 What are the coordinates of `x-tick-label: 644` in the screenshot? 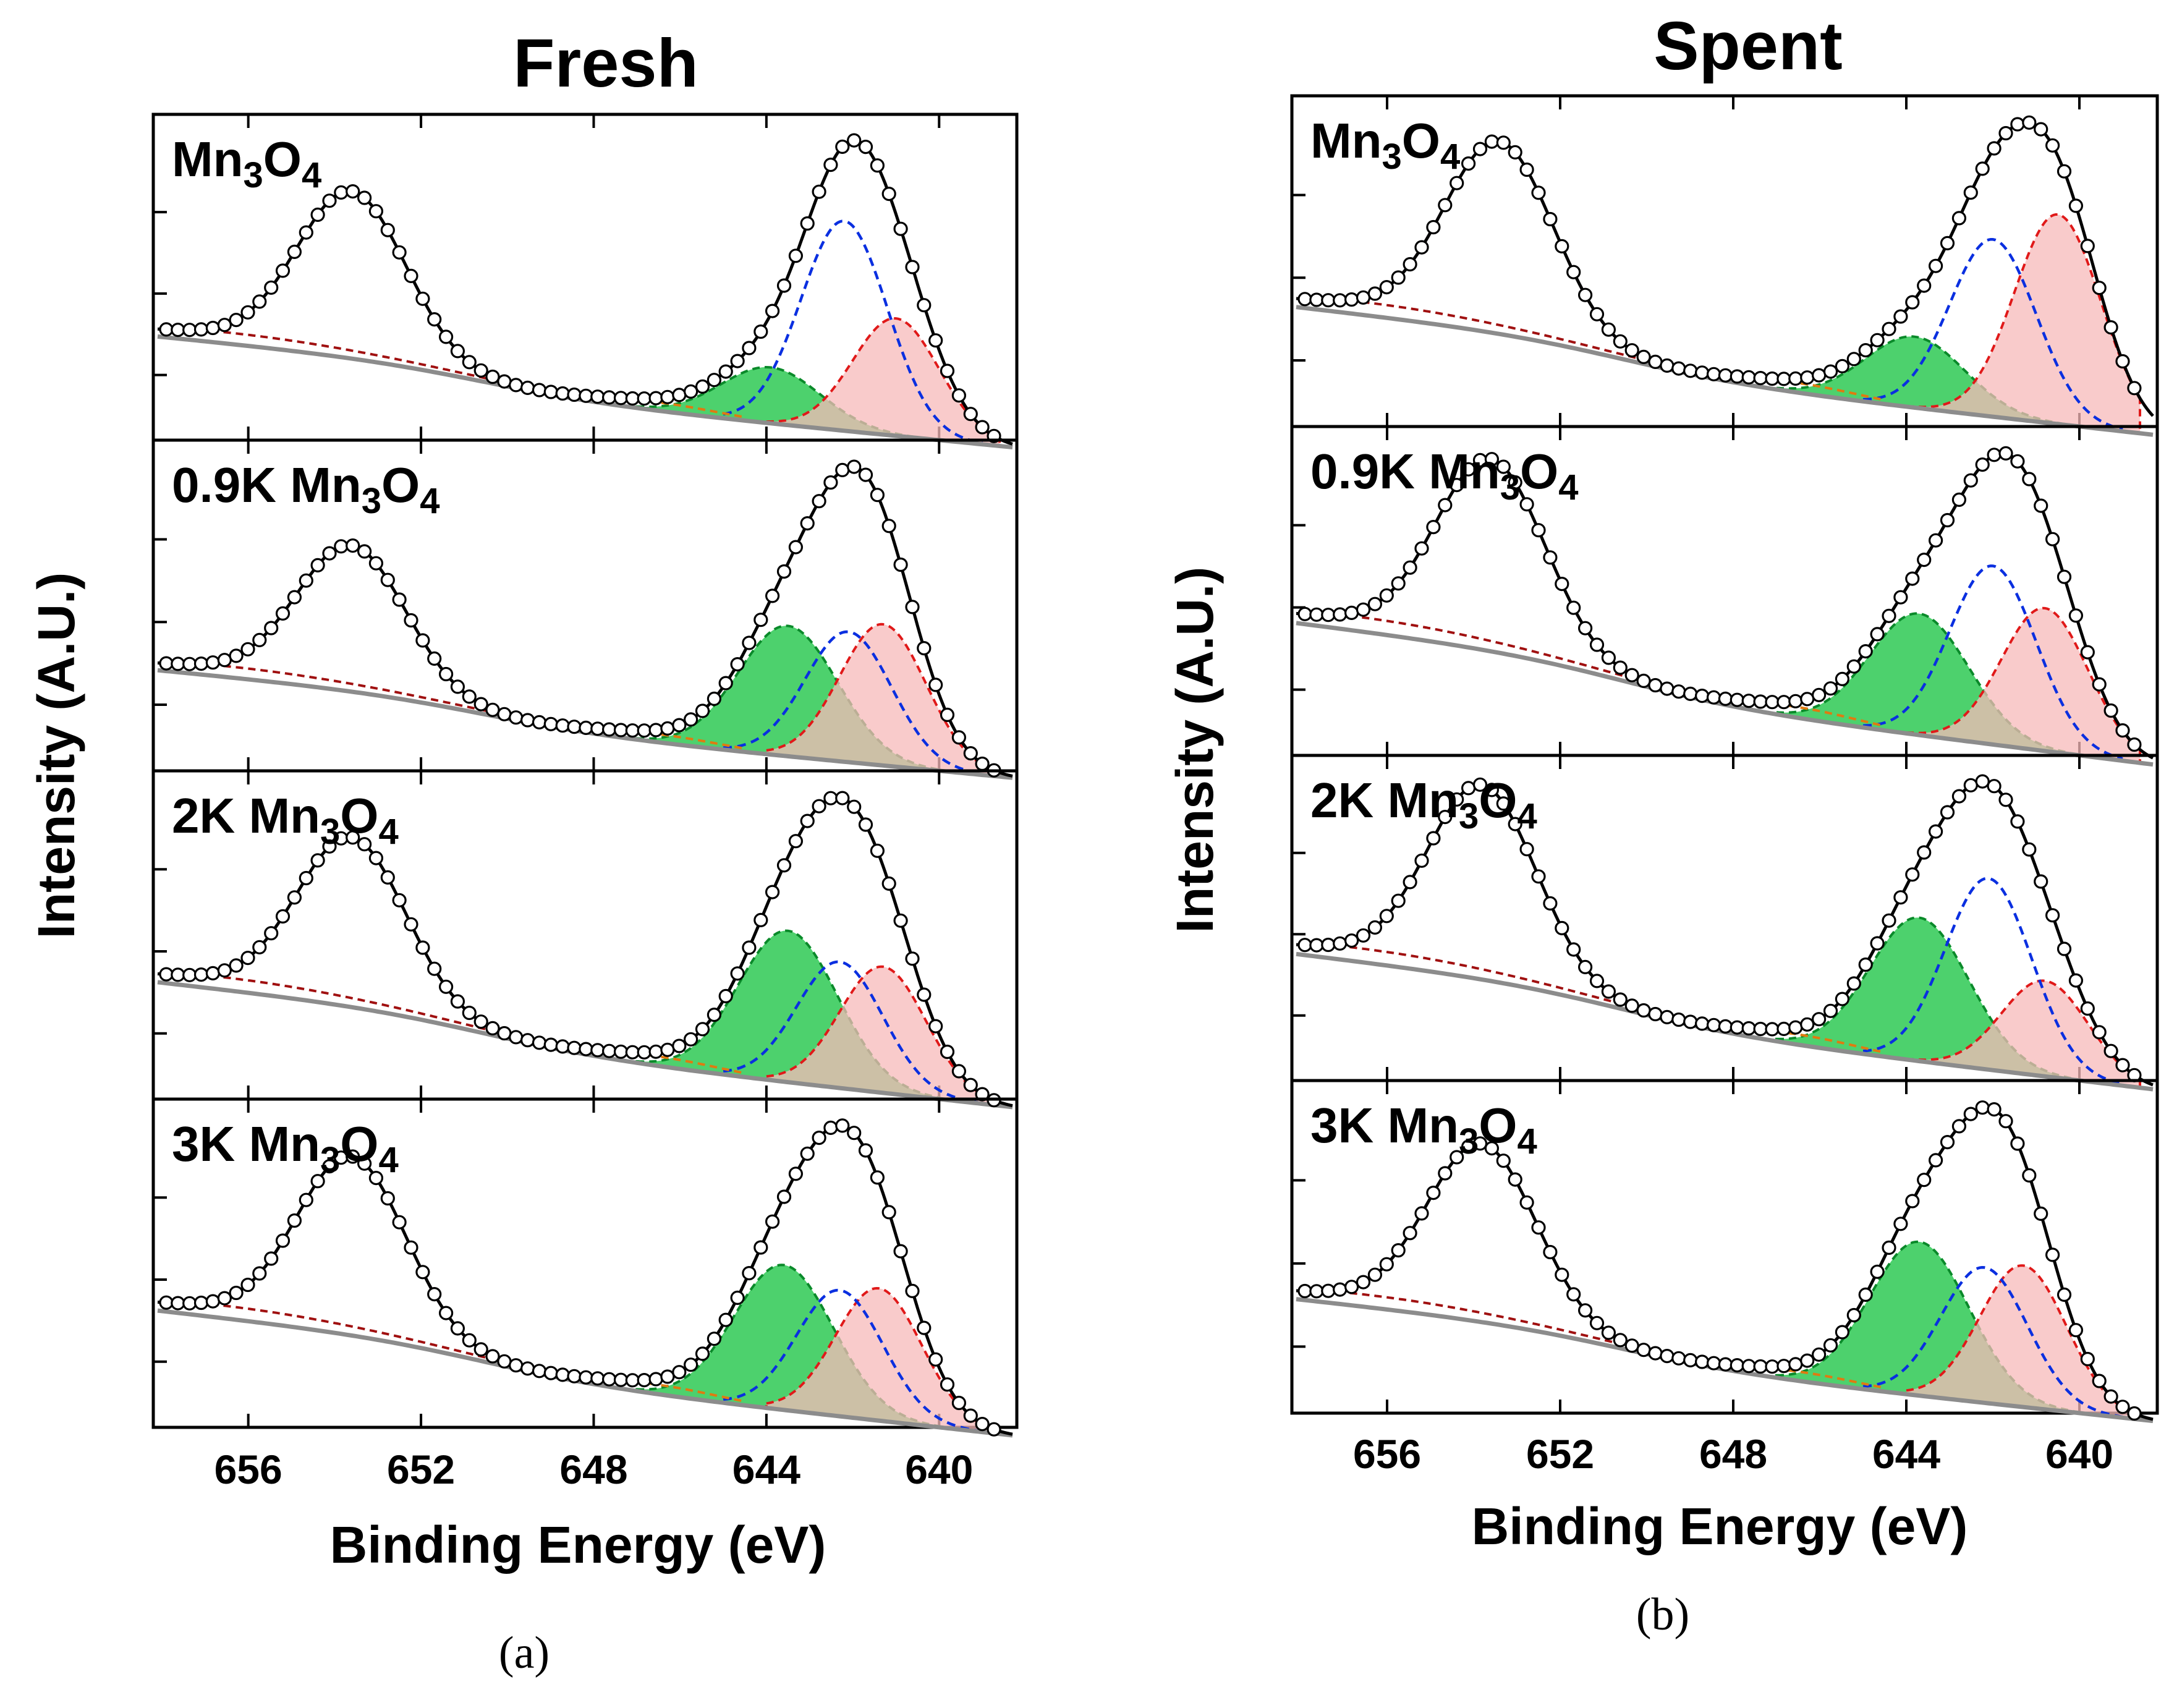 It's located at (1906, 1454).